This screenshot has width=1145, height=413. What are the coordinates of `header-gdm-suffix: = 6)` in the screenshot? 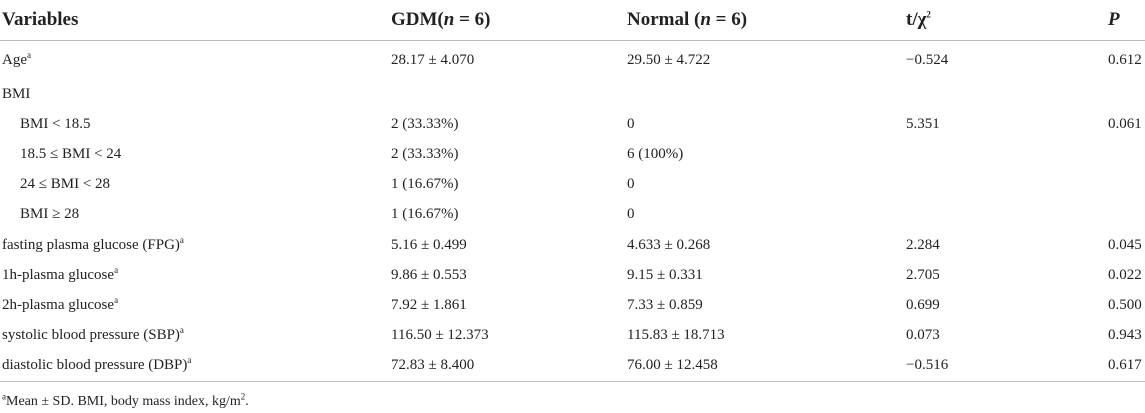 It's located at (472, 19).